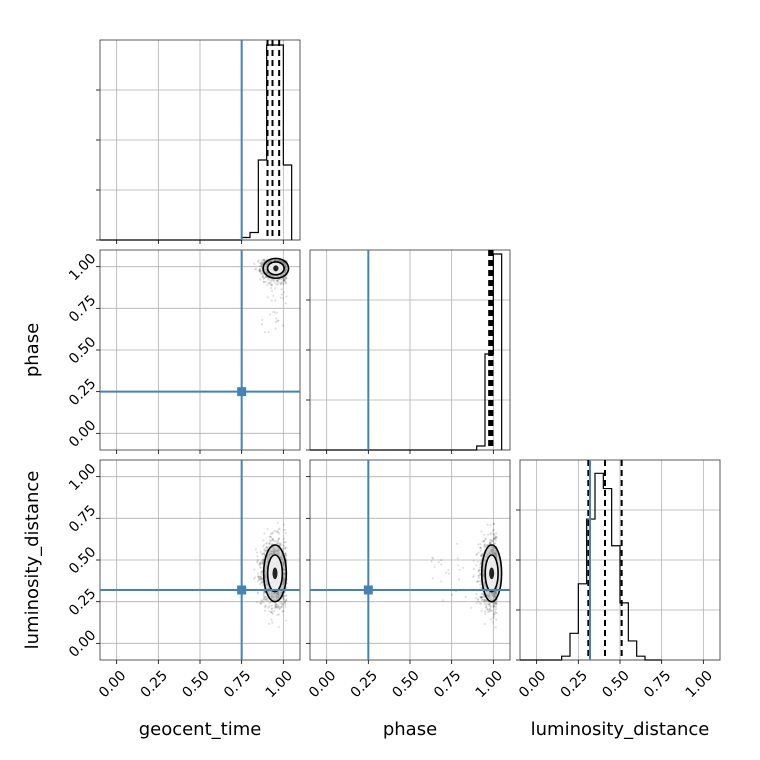 The width and height of the screenshot is (760, 760). I want to click on contour-inner, so click(275, 573).